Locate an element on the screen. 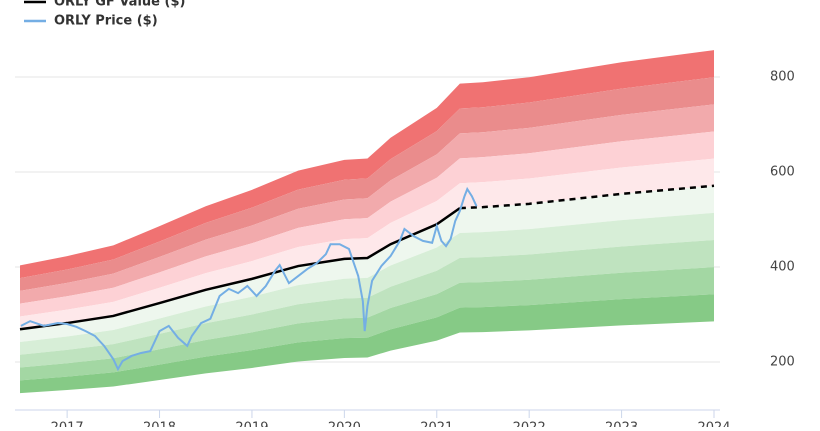 This screenshot has height=431, width=820. x-tick-label: 2017 is located at coordinates (67, 424).